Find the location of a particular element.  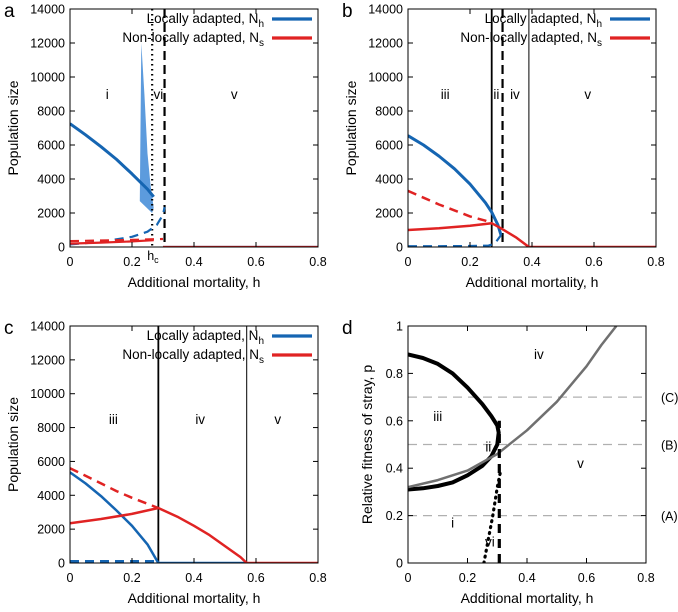

y-tick-label: 1 is located at coordinates (399, 327).